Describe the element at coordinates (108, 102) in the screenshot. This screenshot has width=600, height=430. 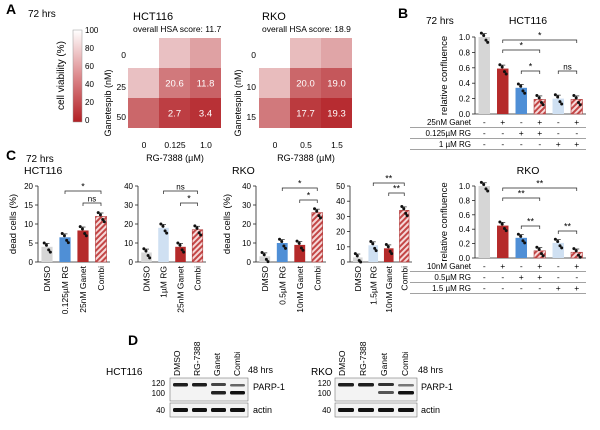
I see `heatmap-hct116-ylabel: Ganetespib (nM)` at that location.